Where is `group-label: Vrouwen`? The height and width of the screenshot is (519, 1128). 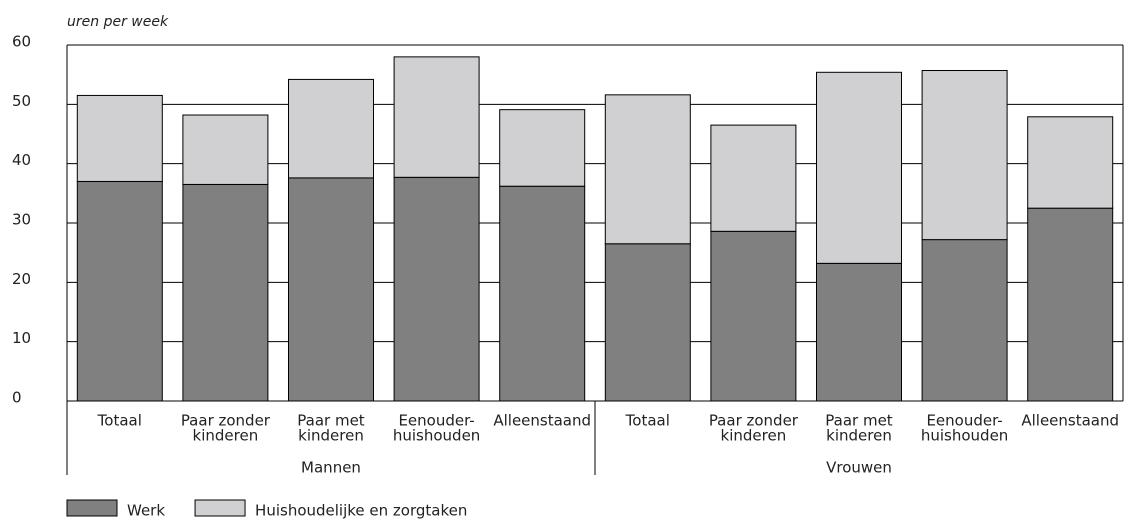
group-label: Vrouwen is located at coordinates (859, 468).